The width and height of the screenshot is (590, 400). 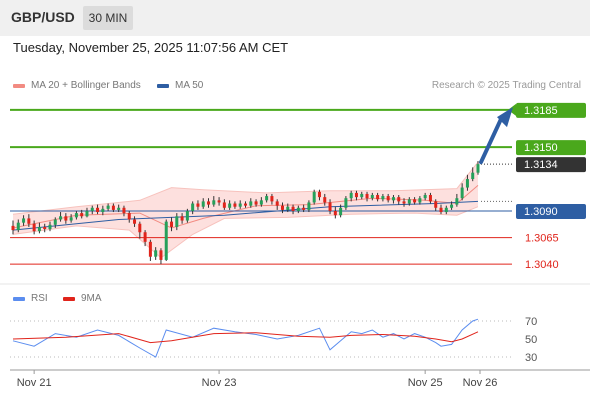 I want to click on credit-text: Research © 2025 Trading Central, so click(x=506, y=85).